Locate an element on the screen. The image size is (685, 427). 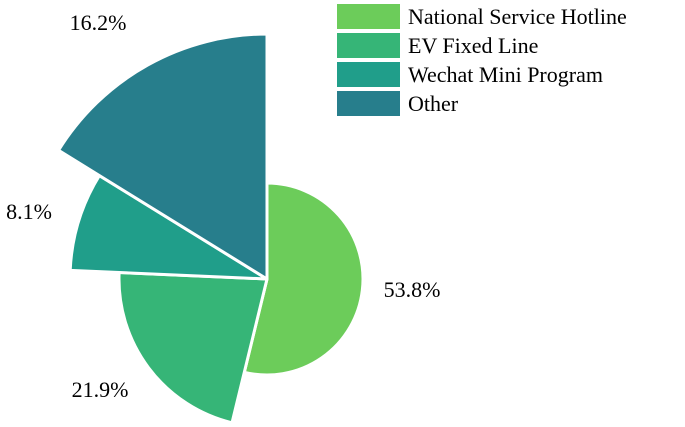
legend-label-ev-fixed-line: EV Fixed Line is located at coordinates (473, 45).